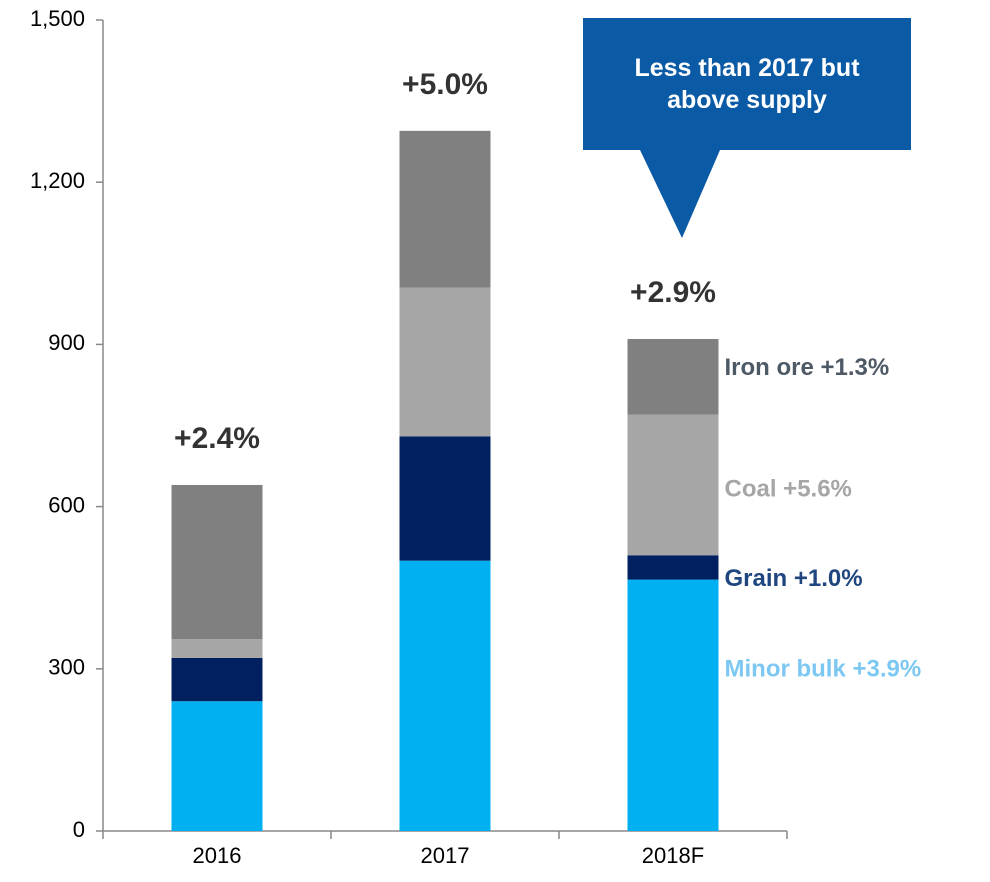 The image size is (990, 882). What do you see at coordinates (823, 669) in the screenshot?
I see `series-label: Minor bulk +3.9%` at bounding box center [823, 669].